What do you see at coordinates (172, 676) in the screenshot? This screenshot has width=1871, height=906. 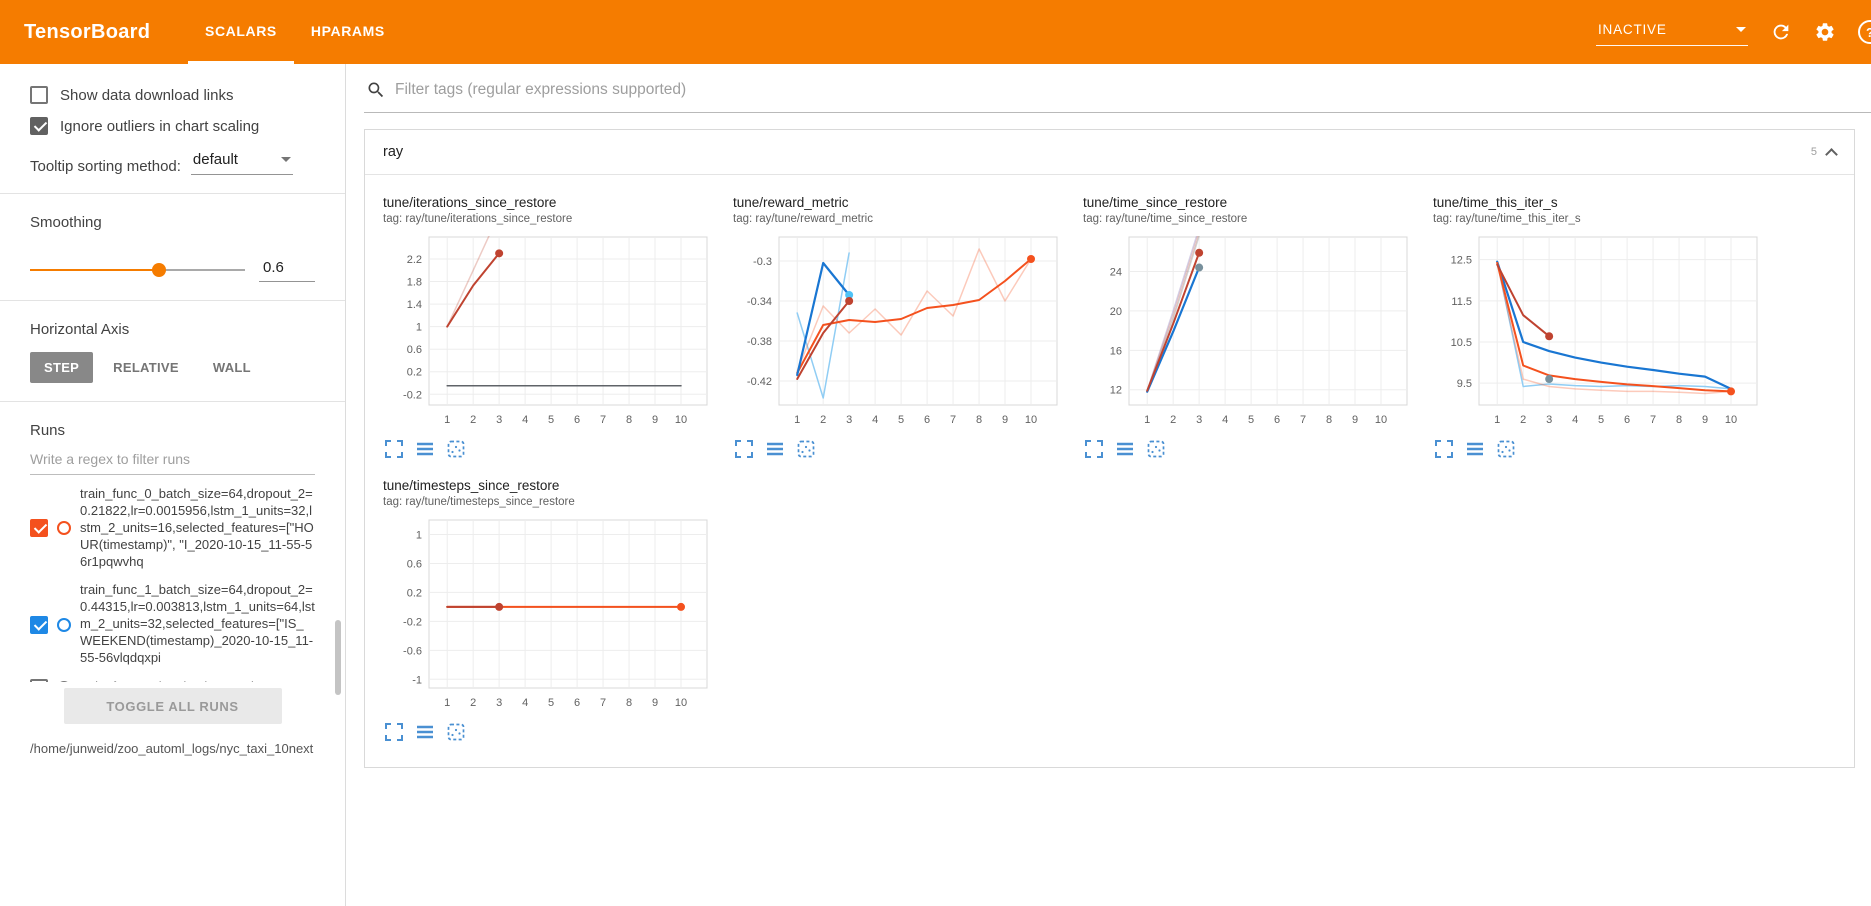 I see `run-row: train_func_2_batch_size=64,dropout_2=` at bounding box center [172, 676].